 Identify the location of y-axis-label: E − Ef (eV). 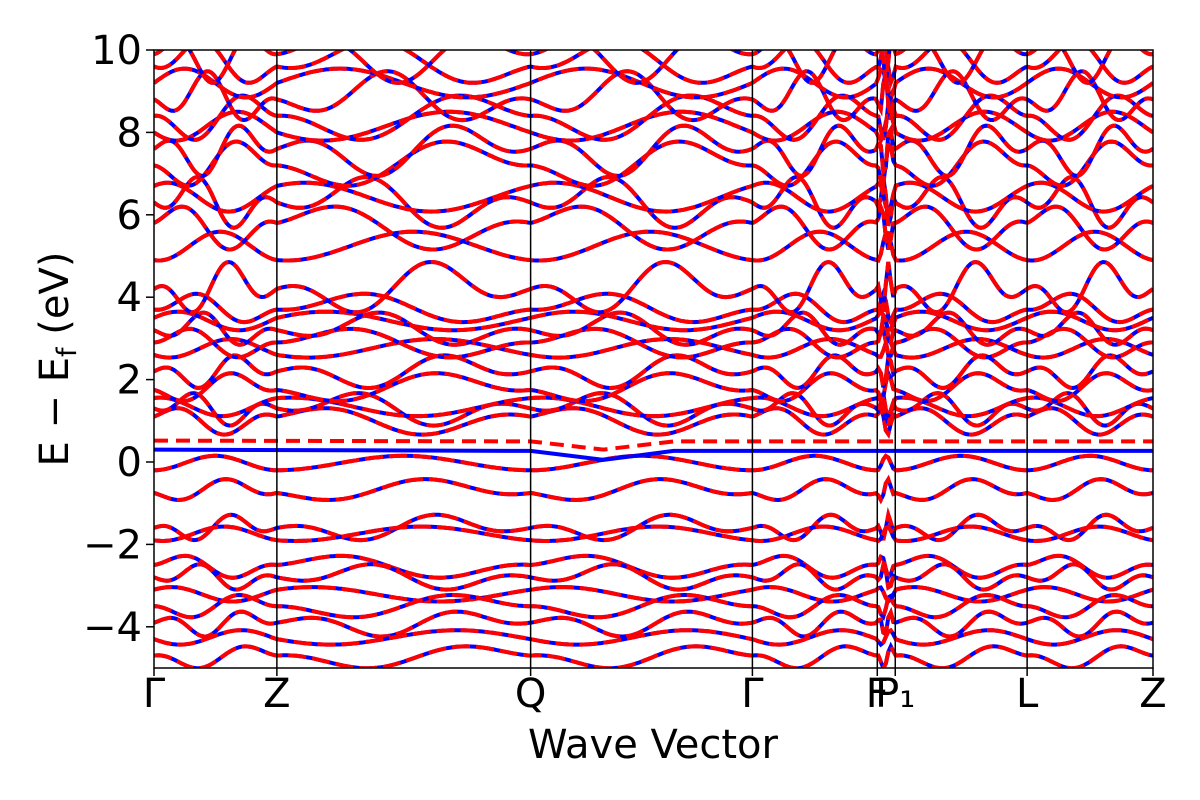
(57, 359).